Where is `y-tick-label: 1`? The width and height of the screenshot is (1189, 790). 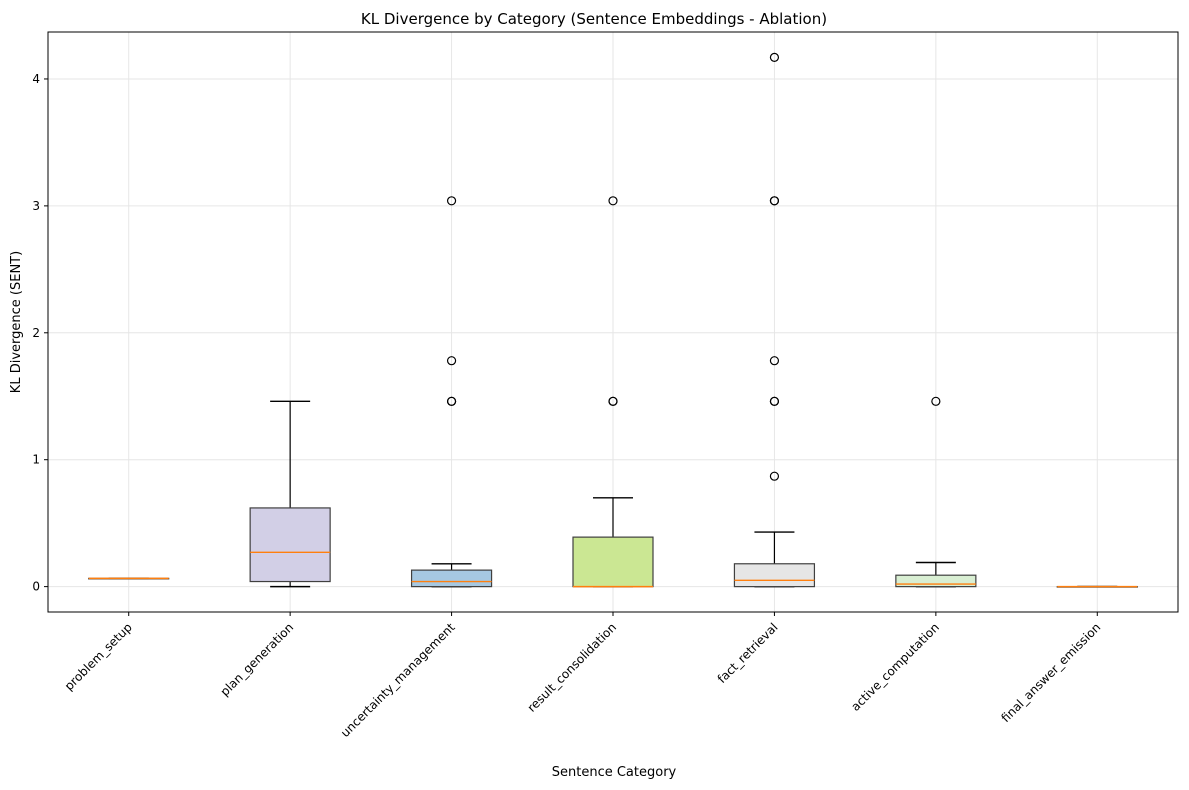 y-tick-label: 1 is located at coordinates (36, 460).